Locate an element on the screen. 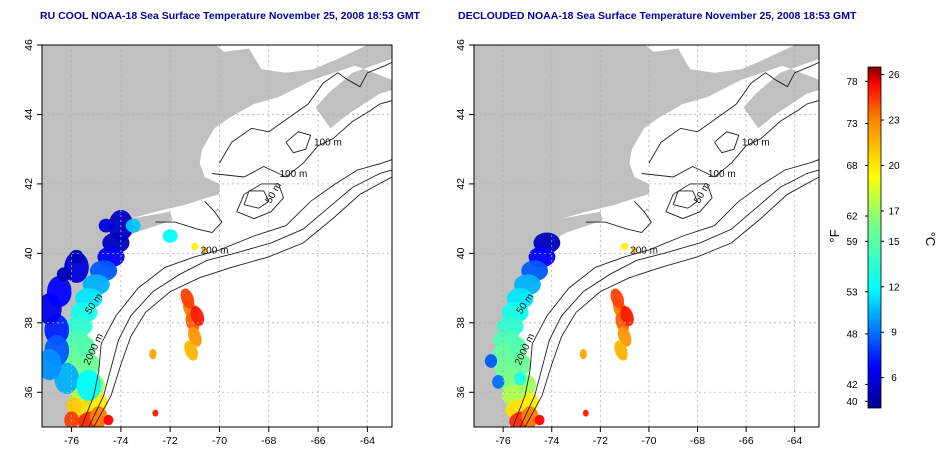 The image size is (950, 475). fahrenheit-tick-label: 73 is located at coordinates (852, 124).